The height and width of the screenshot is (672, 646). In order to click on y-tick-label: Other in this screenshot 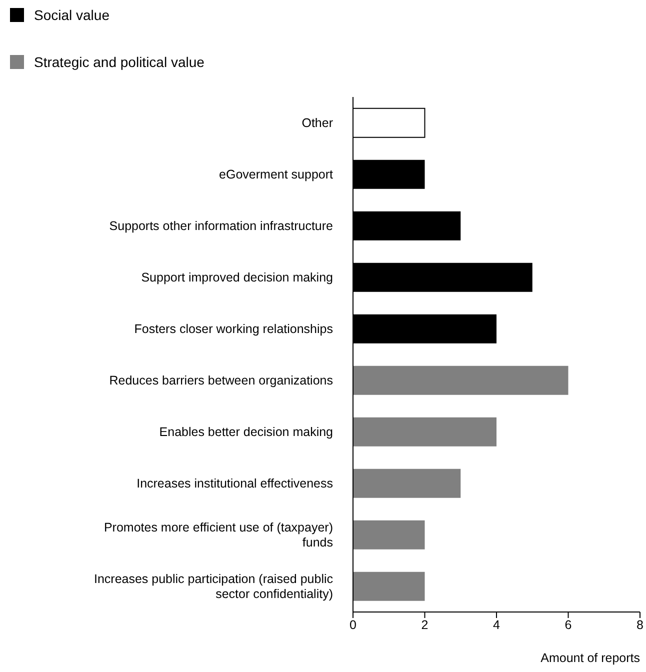, I will do `click(317, 123)`.